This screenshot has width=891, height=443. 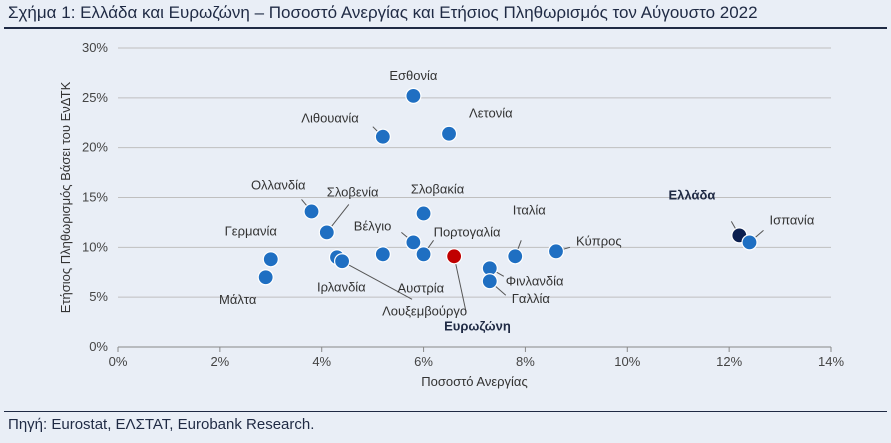 What do you see at coordinates (413, 242) in the screenshot?
I see `data-point: Βέλγιο` at bounding box center [413, 242].